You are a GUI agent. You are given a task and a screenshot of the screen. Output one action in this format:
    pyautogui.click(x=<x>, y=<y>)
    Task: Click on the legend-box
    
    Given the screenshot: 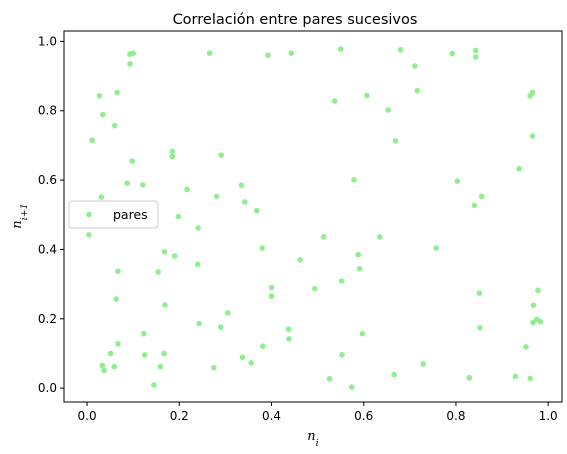 What is the action you would take?
    pyautogui.click(x=113, y=214)
    